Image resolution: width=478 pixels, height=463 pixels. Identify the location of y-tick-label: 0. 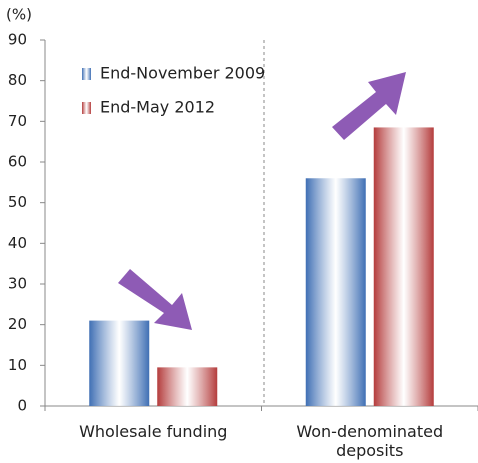
(22, 406).